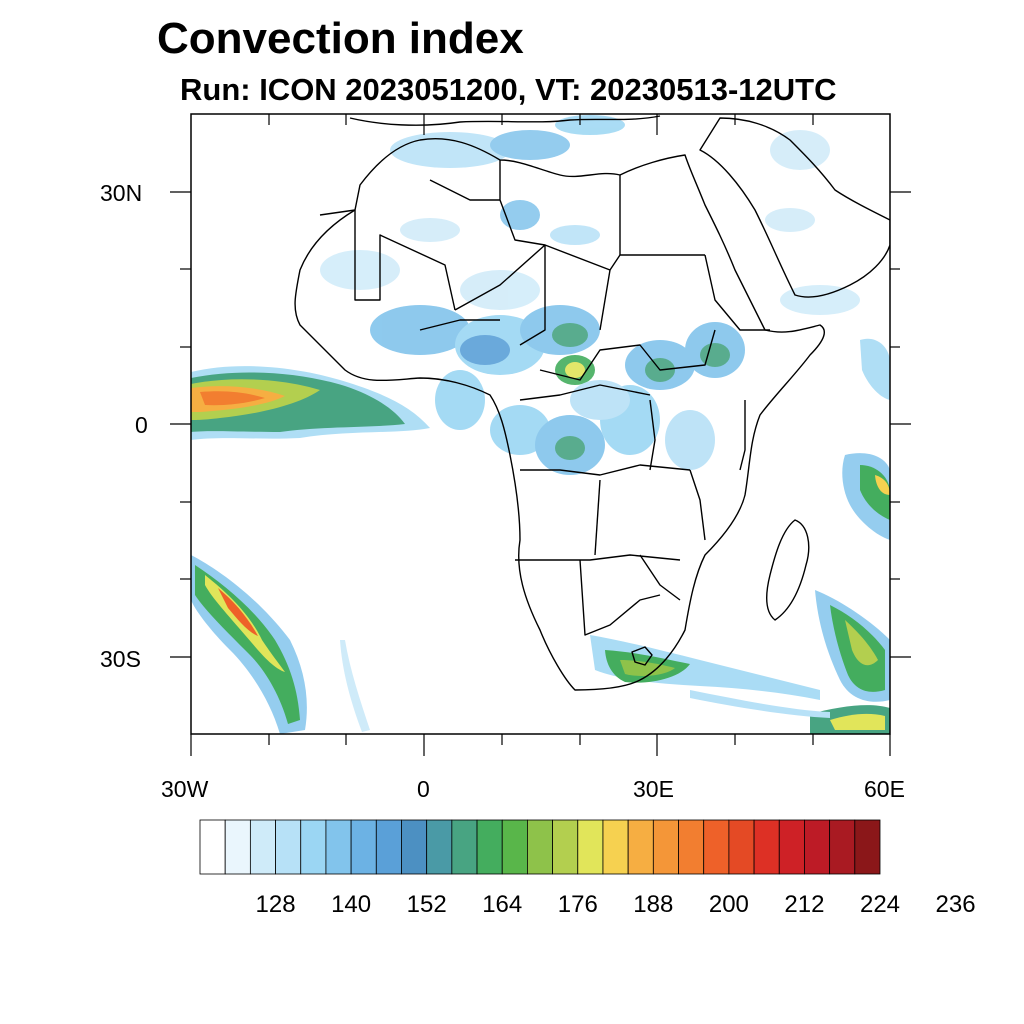  What do you see at coordinates (653, 904) in the screenshot?
I see `colorbar-tick-label: 188` at bounding box center [653, 904].